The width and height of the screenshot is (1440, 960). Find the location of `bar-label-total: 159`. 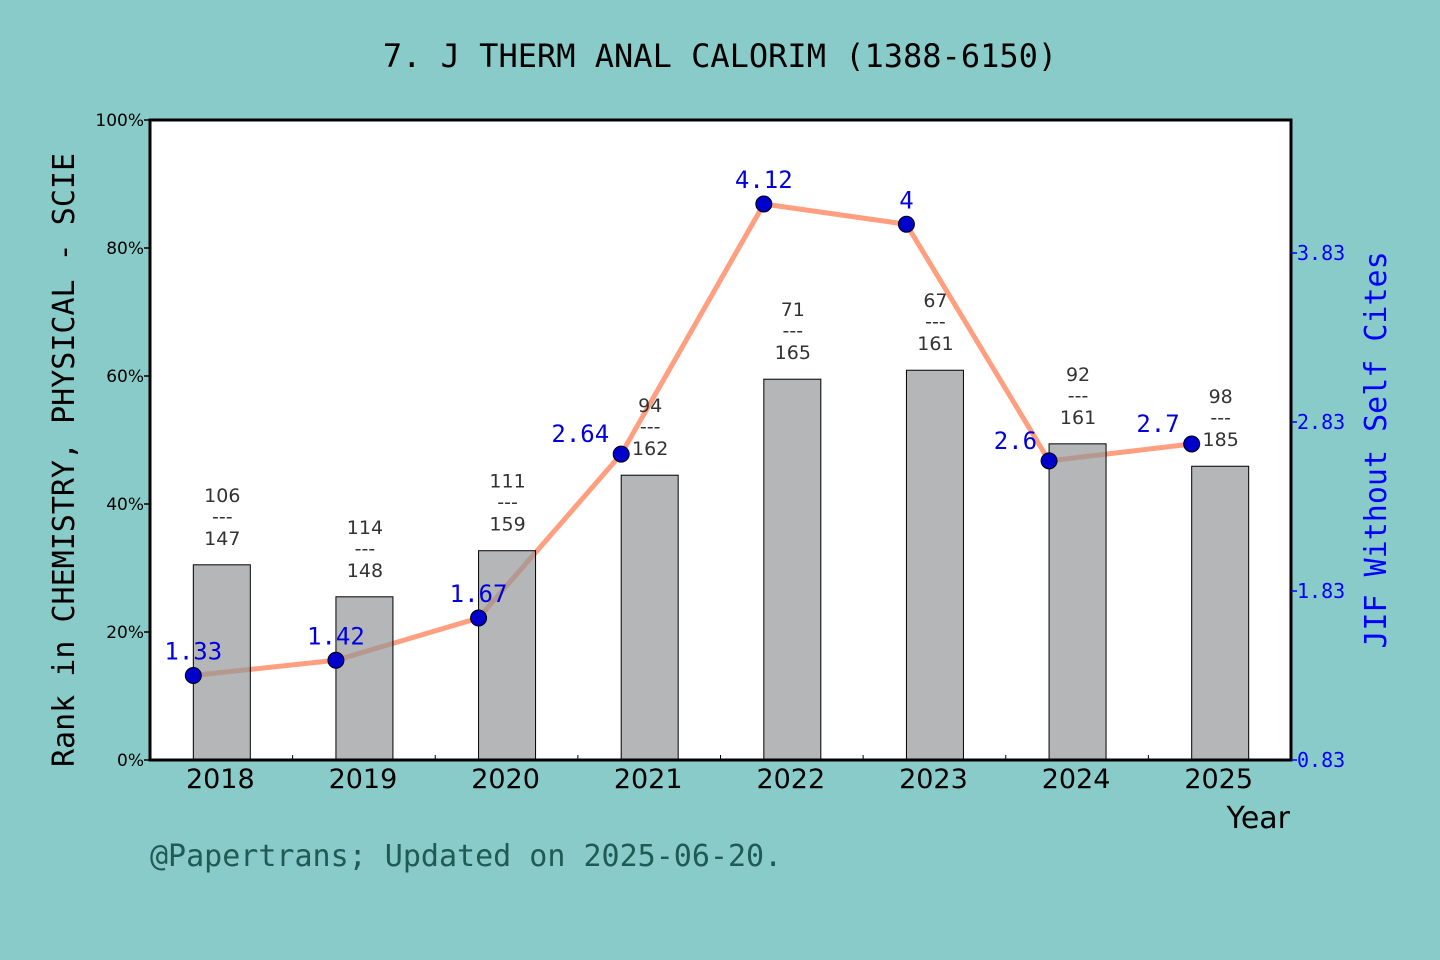

bar-label-total: 159 is located at coordinates (507, 525).